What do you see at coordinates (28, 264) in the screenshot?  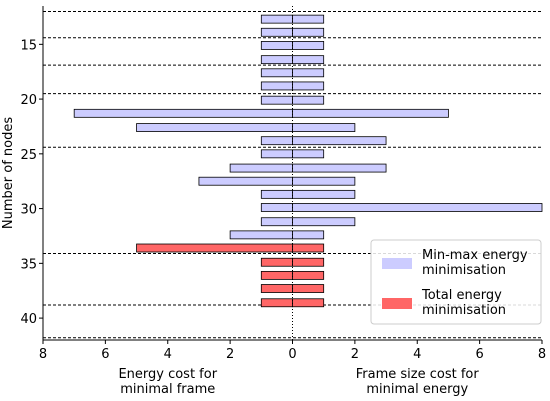 I see `y-tick-label: 35` at bounding box center [28, 264].